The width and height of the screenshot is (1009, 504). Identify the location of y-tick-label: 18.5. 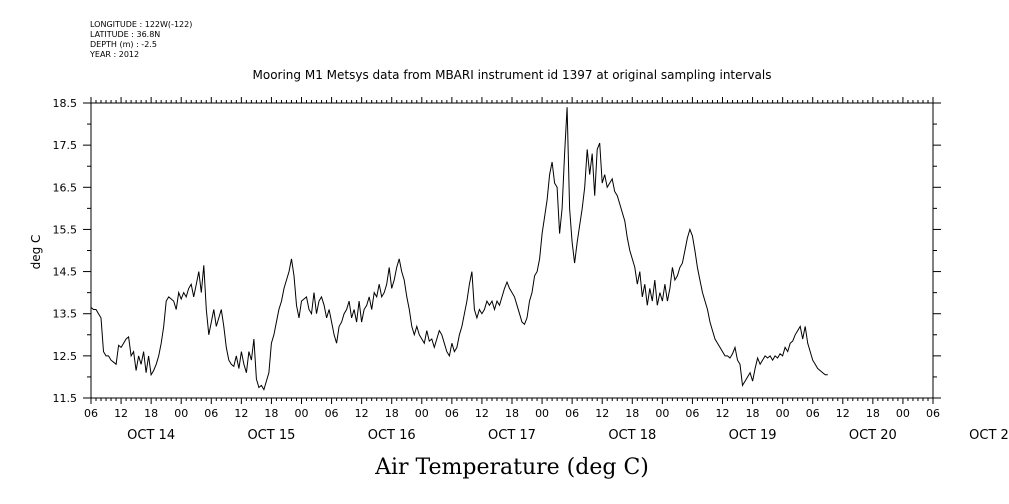
(65, 103).